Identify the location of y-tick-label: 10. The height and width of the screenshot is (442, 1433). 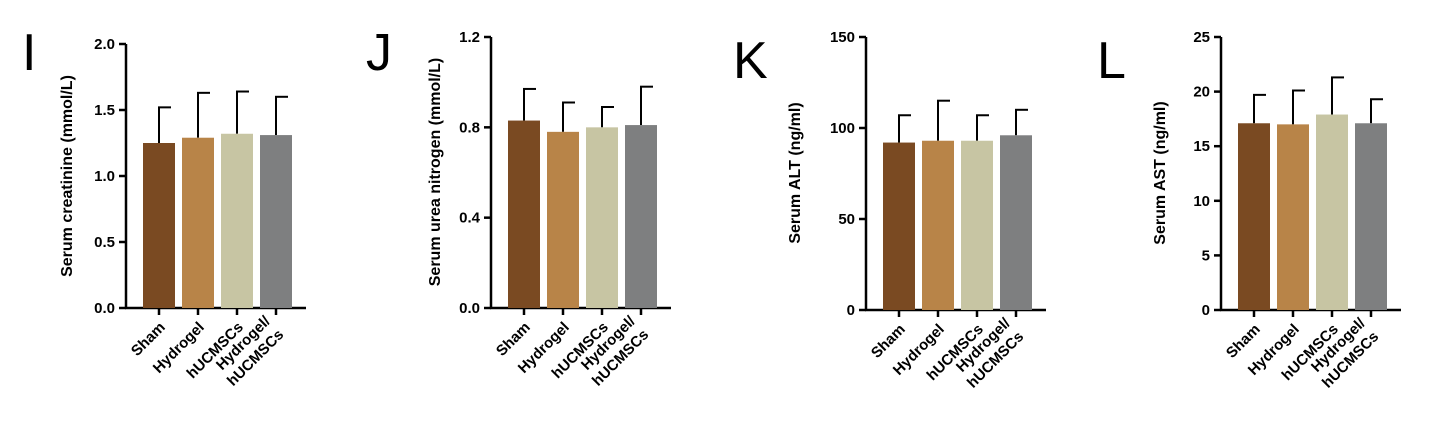
(1201, 201).